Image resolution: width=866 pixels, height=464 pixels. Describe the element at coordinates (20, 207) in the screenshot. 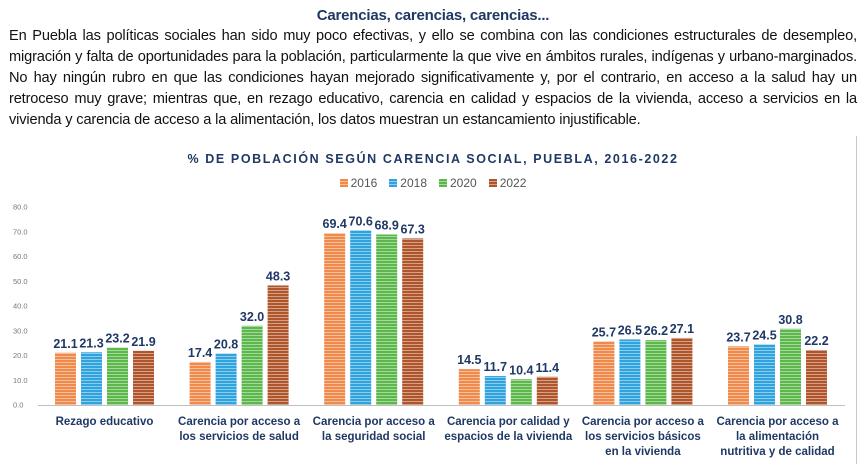

I see `y-tick-label: 80.0` at that location.